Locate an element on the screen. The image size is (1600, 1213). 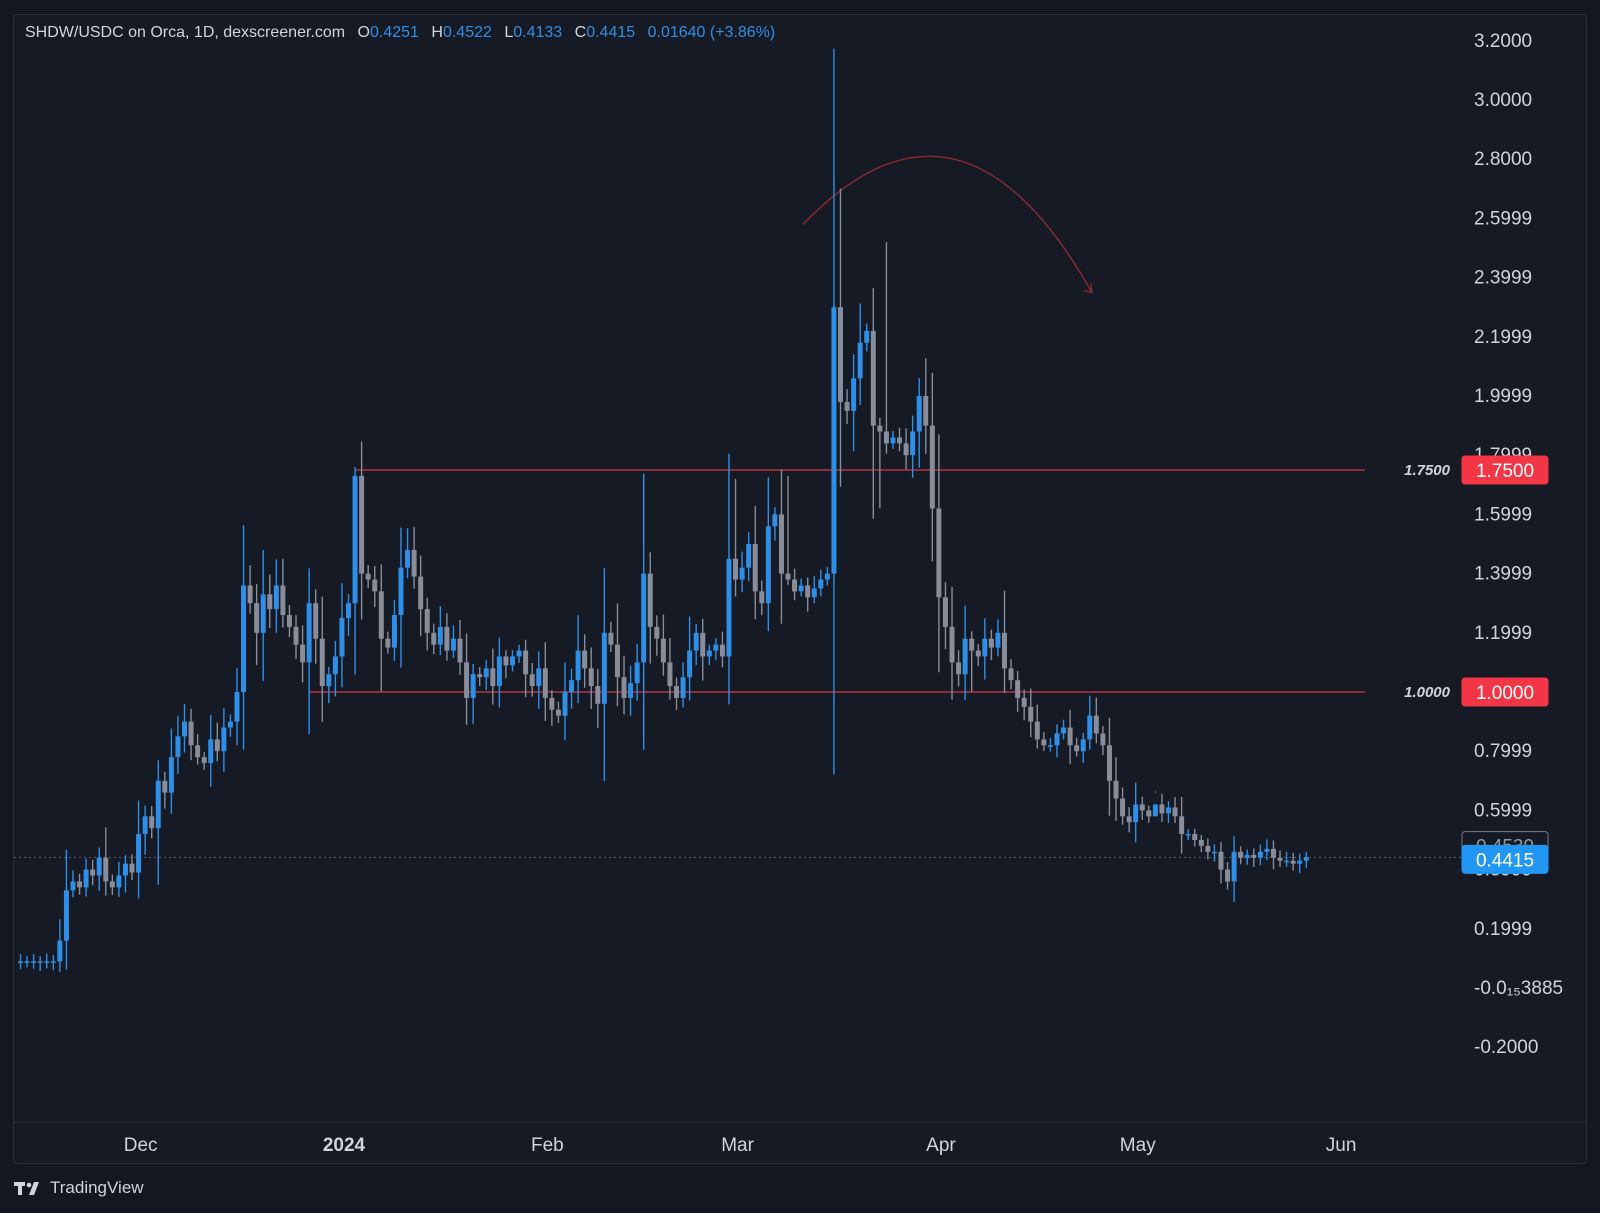
y-tick-label: 2.5999 is located at coordinates (1503, 218).